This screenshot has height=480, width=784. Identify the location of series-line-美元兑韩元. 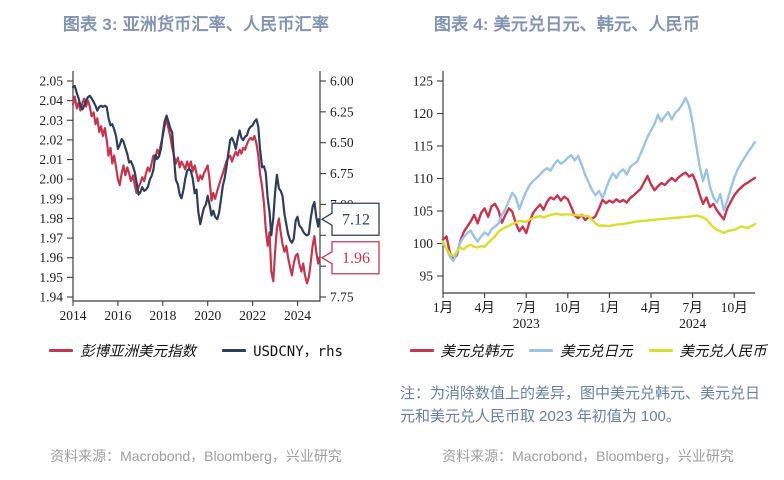
(599, 216).